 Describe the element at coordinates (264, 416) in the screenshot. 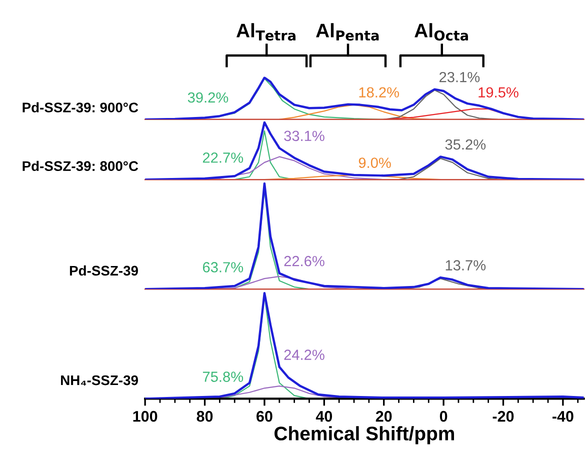

I see `x-tick-label: 60` at that location.